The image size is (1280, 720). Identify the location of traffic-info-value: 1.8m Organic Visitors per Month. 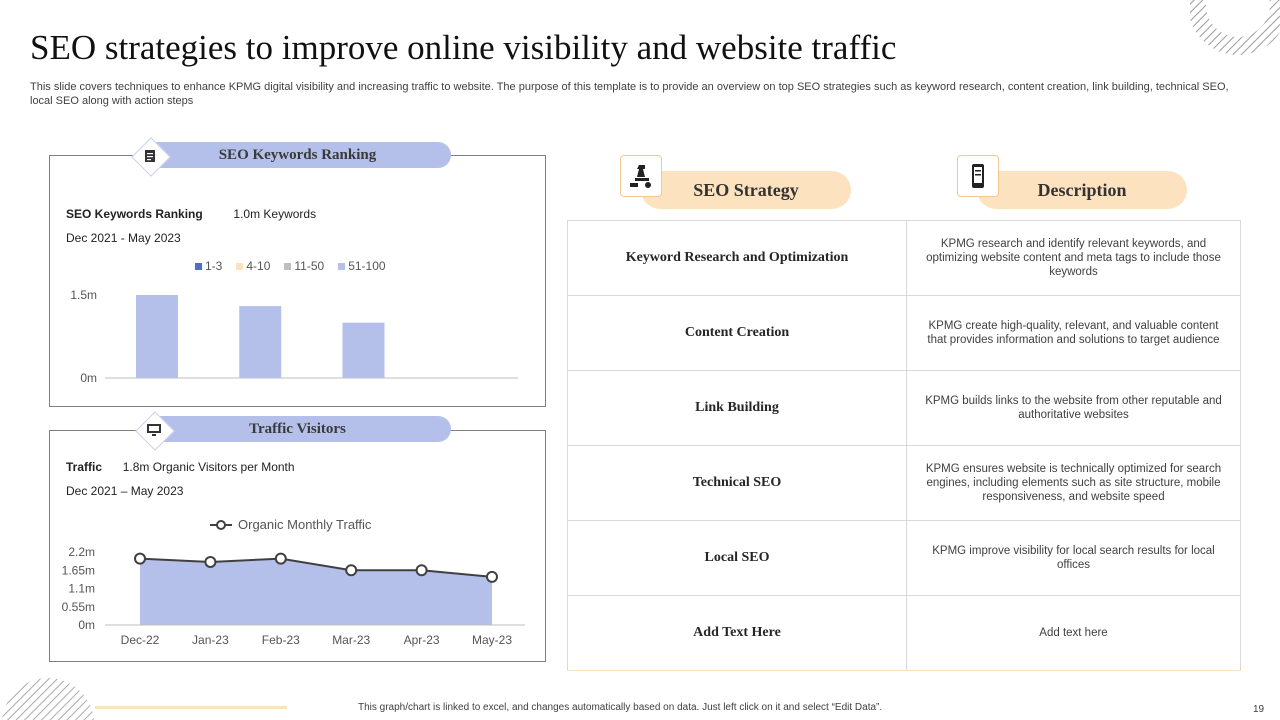
(208, 467).